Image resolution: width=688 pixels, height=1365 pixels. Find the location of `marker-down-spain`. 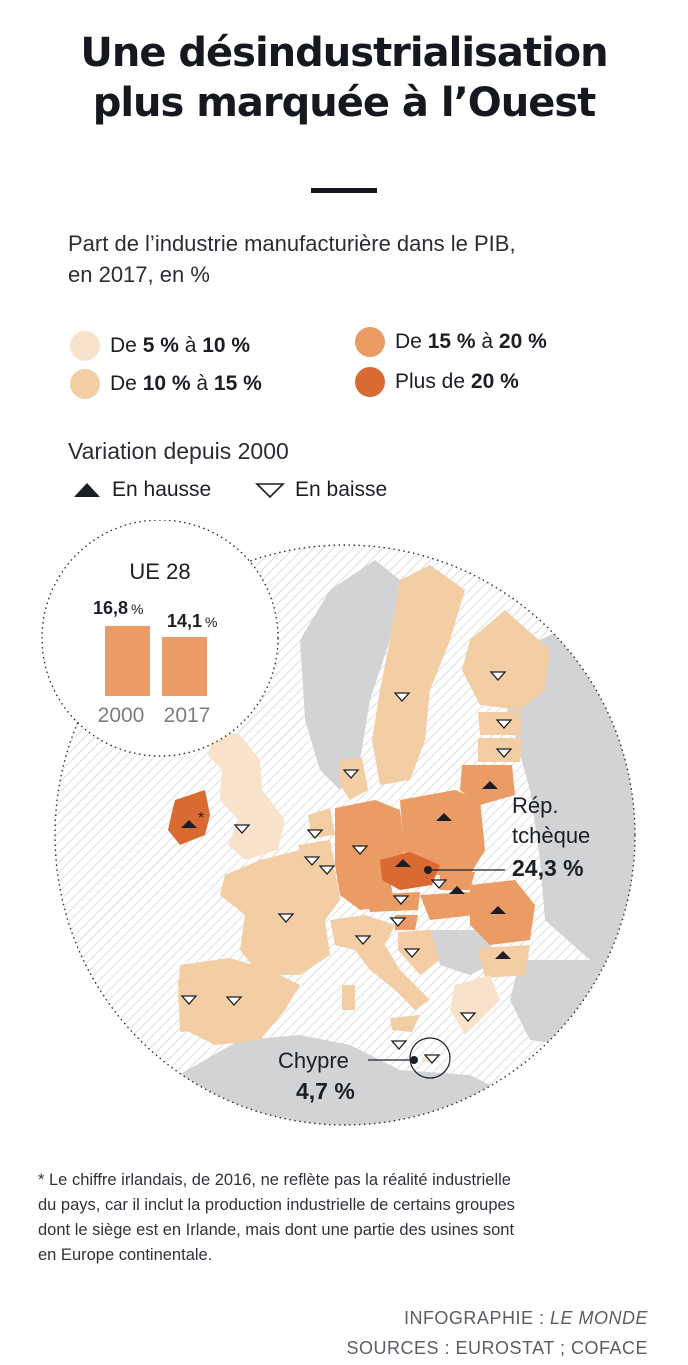

marker-down-spain is located at coordinates (234, 1001).